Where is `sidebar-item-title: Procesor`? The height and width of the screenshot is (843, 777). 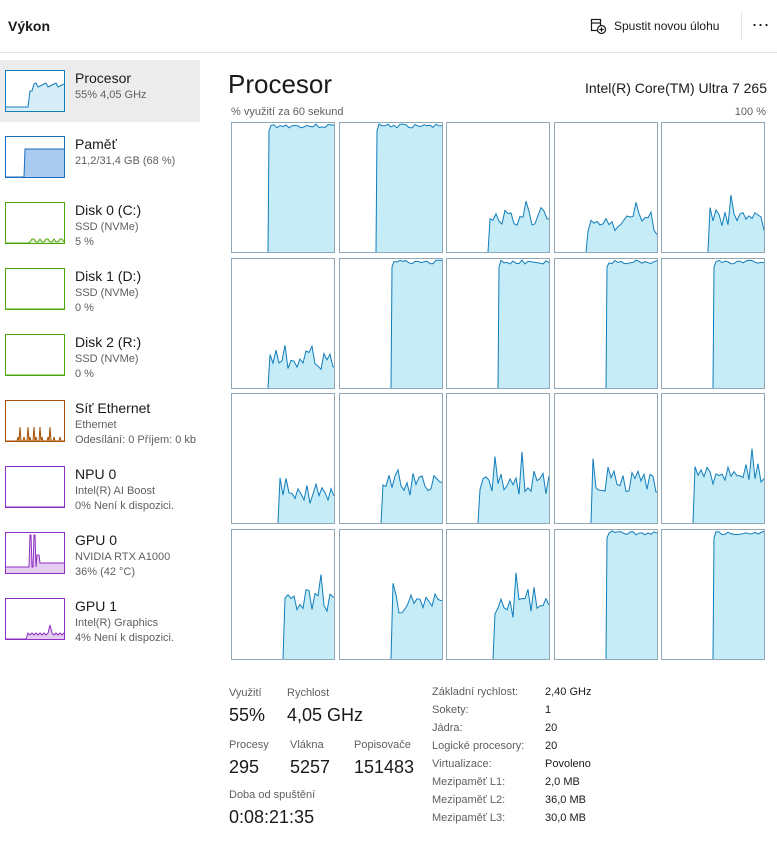 sidebar-item-title: Procesor is located at coordinates (103, 78).